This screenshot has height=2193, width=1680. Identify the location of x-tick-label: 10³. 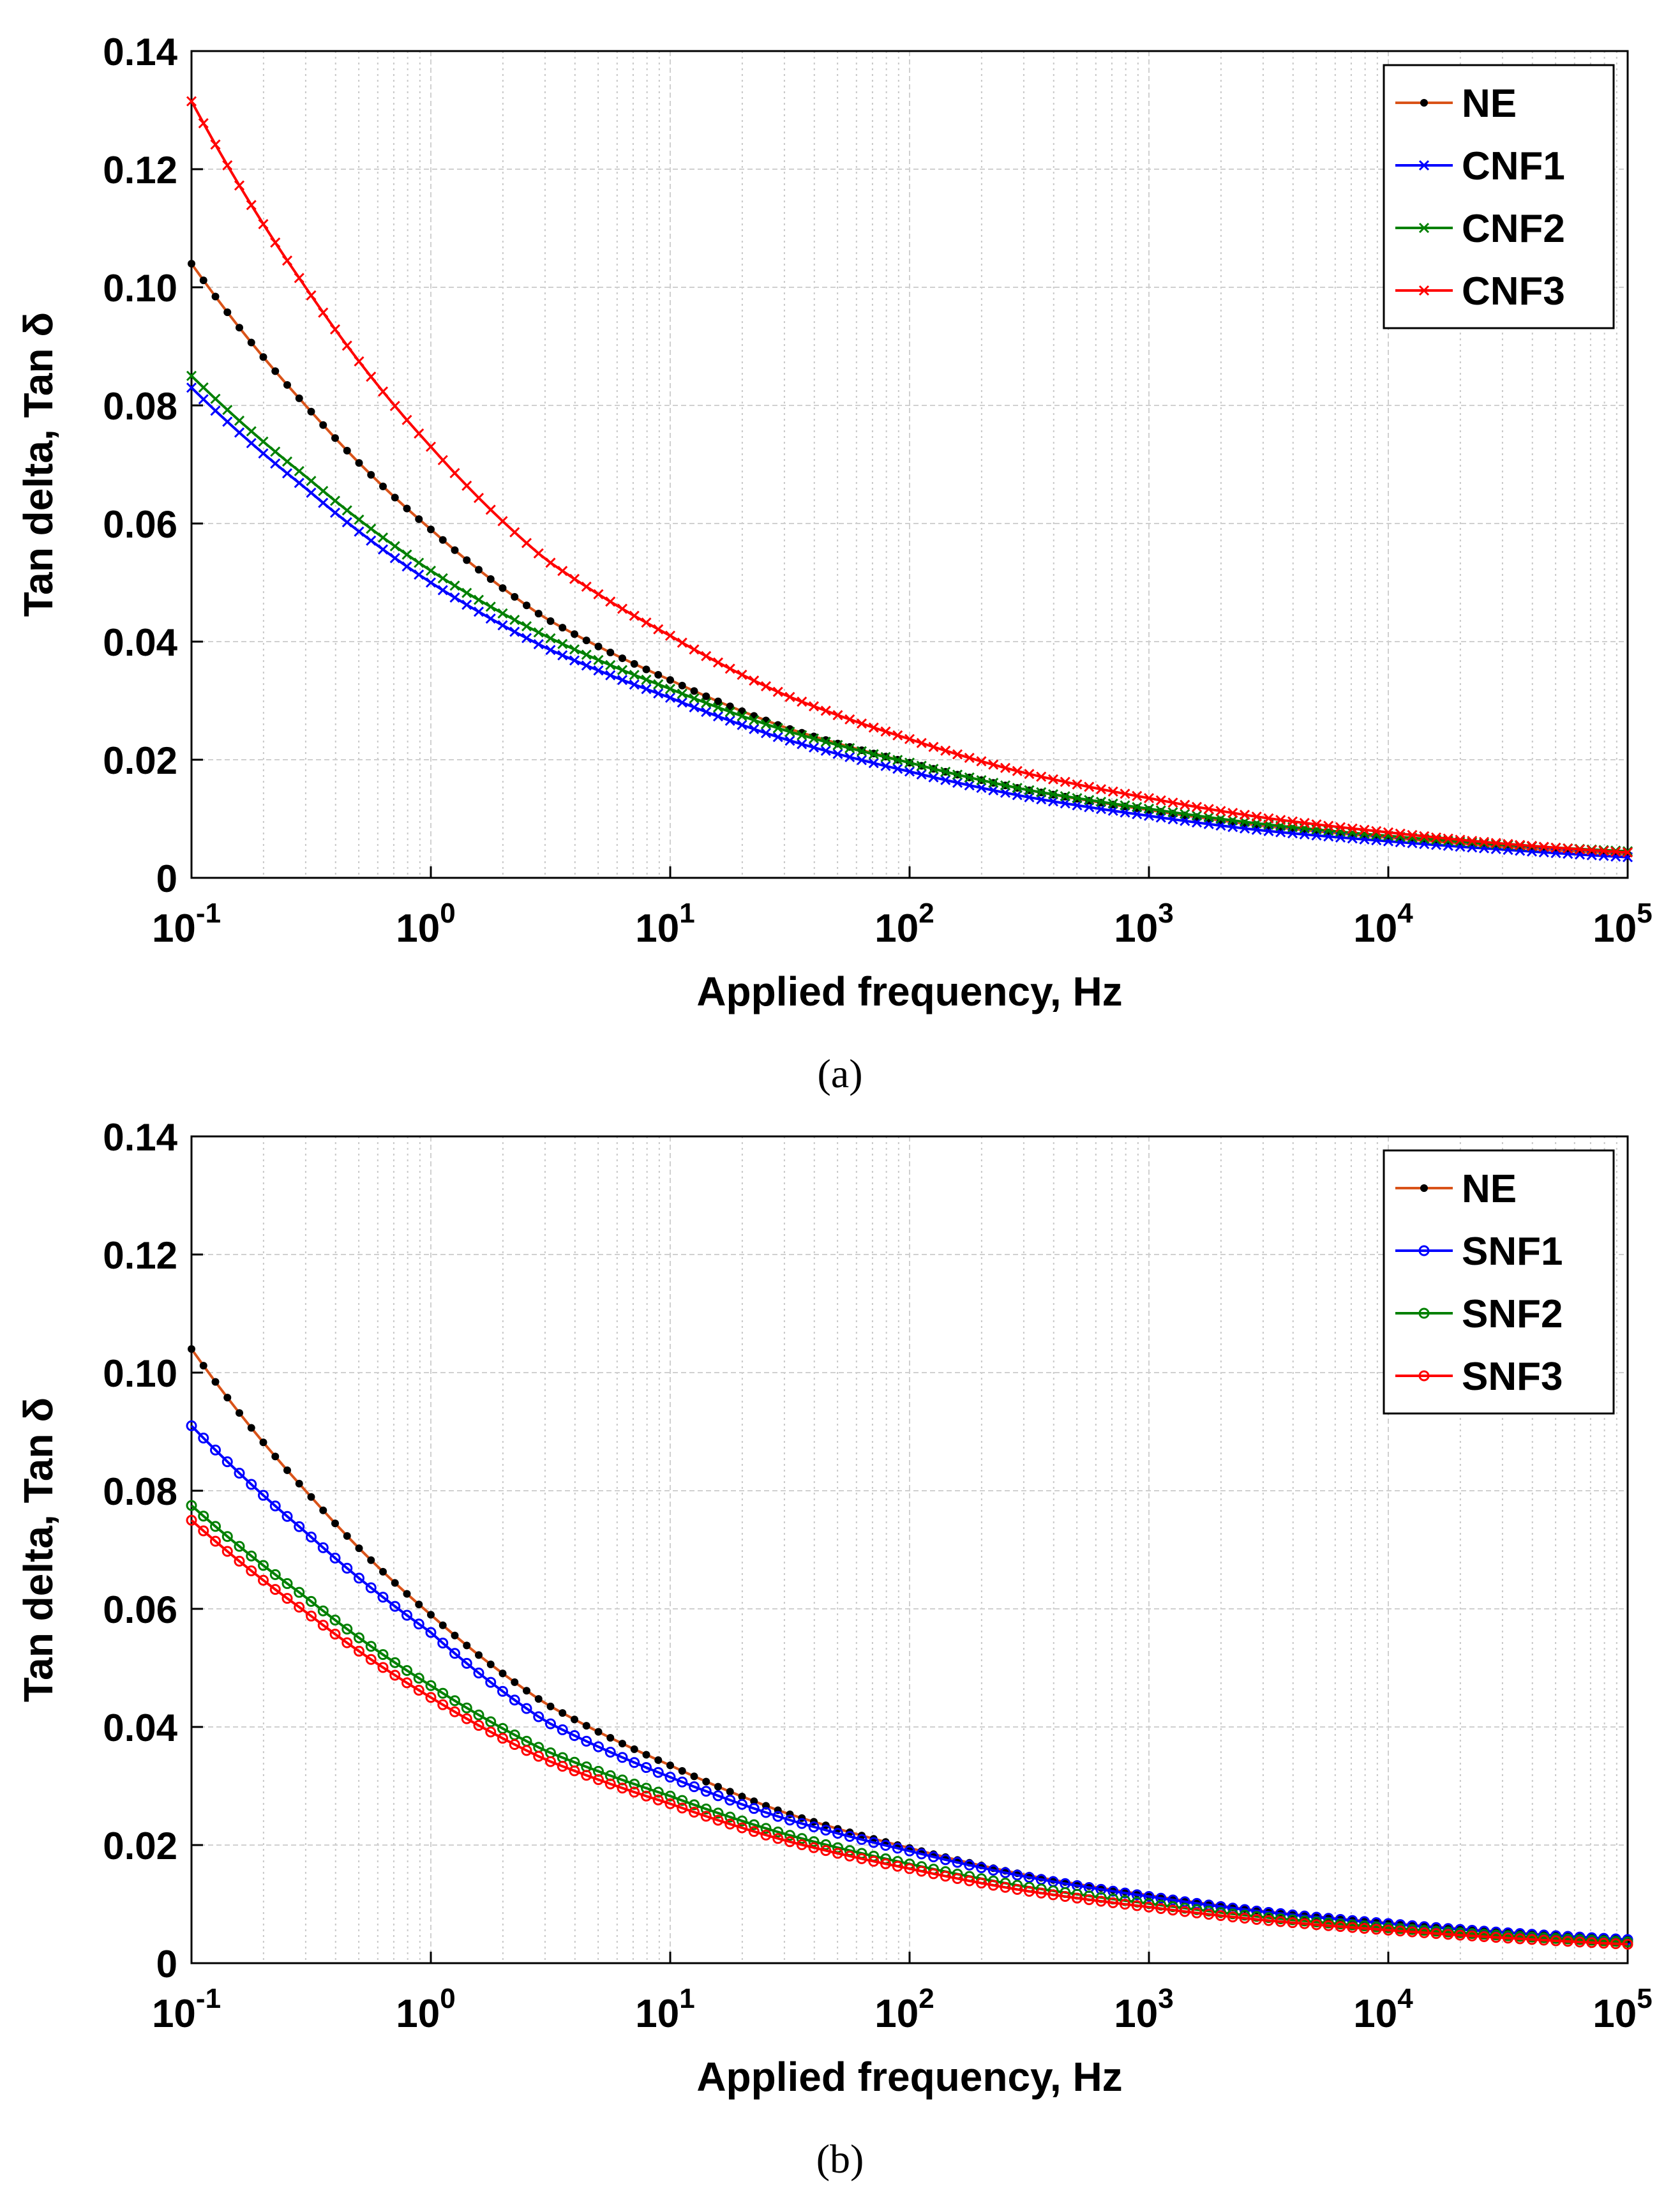
(1143, 2009).